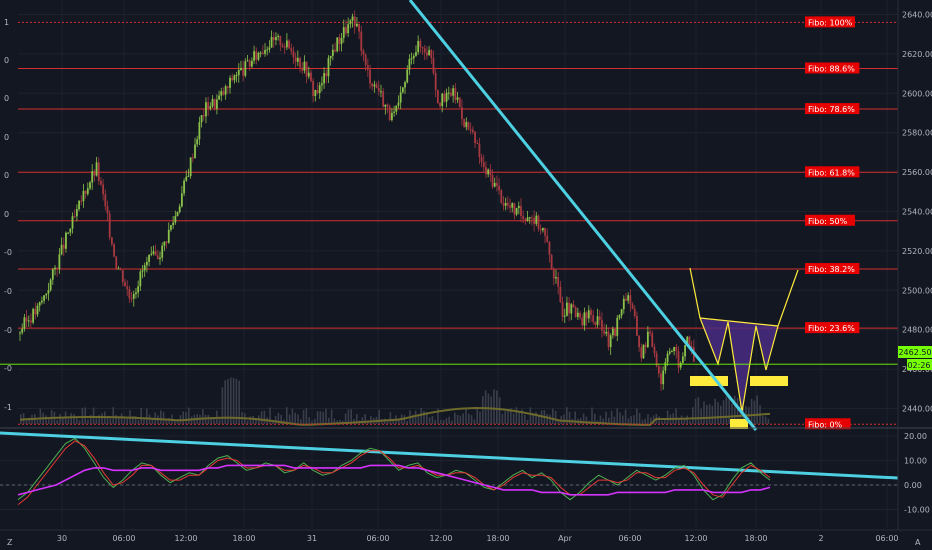 This screenshot has height=550, width=932. I want to click on head-marker, so click(739, 424).